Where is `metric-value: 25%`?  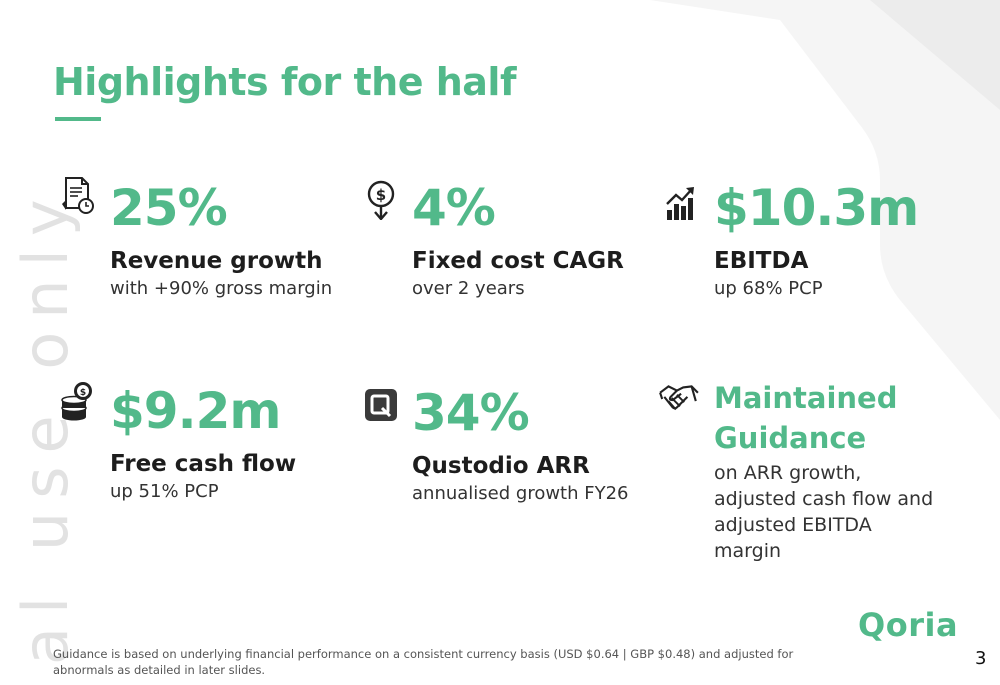
metric-value: 25% is located at coordinates (169, 208).